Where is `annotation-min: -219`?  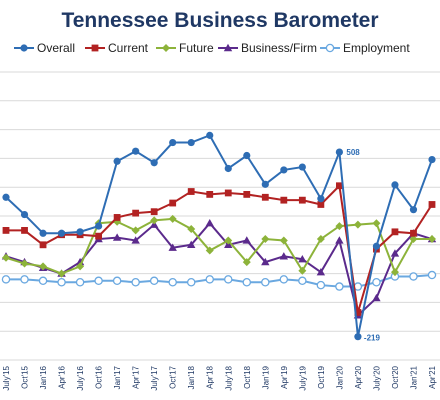 annotation-min: -219 is located at coordinates (372, 338).